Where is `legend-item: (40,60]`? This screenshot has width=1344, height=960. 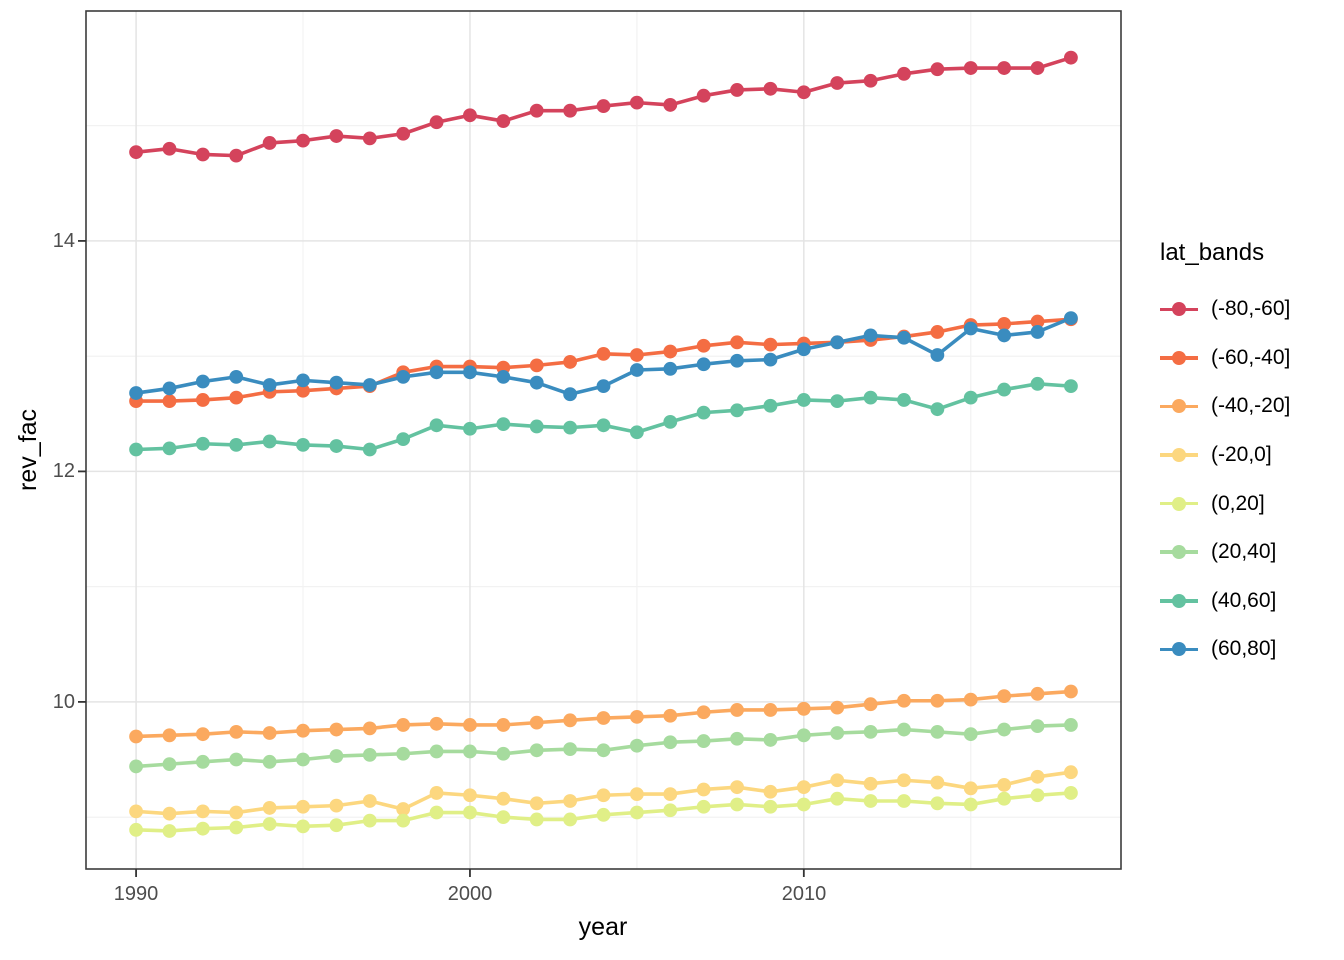
legend-item: (40,60] is located at coordinates (1252, 601).